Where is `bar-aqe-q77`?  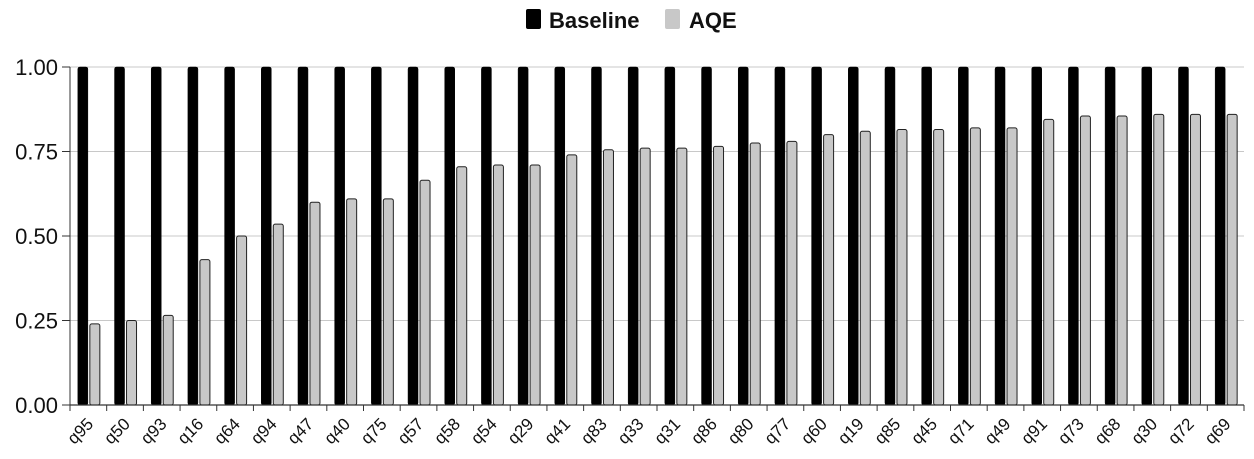
bar-aqe-q77 is located at coordinates (792, 273).